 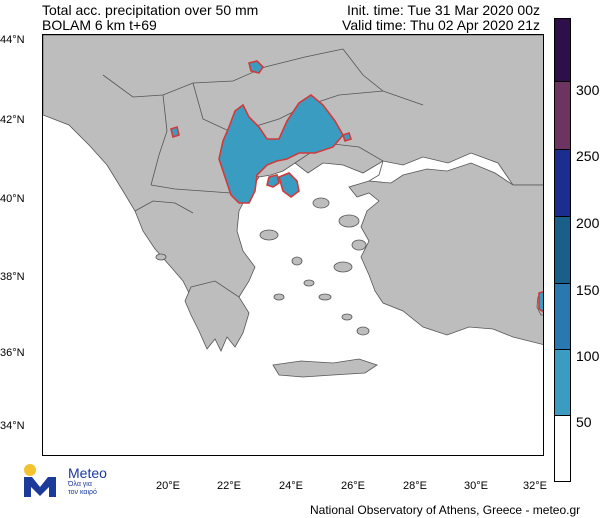 I want to click on precip-area-chalkidiki, so click(x=289, y=185).